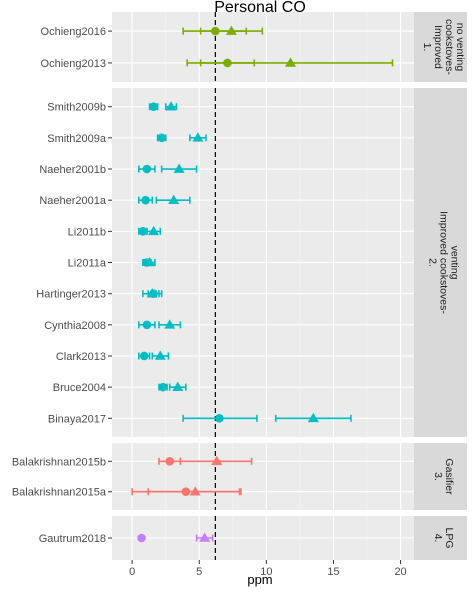 Image resolution: width=475 pixels, height=599 pixels. What do you see at coordinates (449, 47) in the screenshot?
I see `facet-strip-label: cookstoves-` at bounding box center [449, 47].